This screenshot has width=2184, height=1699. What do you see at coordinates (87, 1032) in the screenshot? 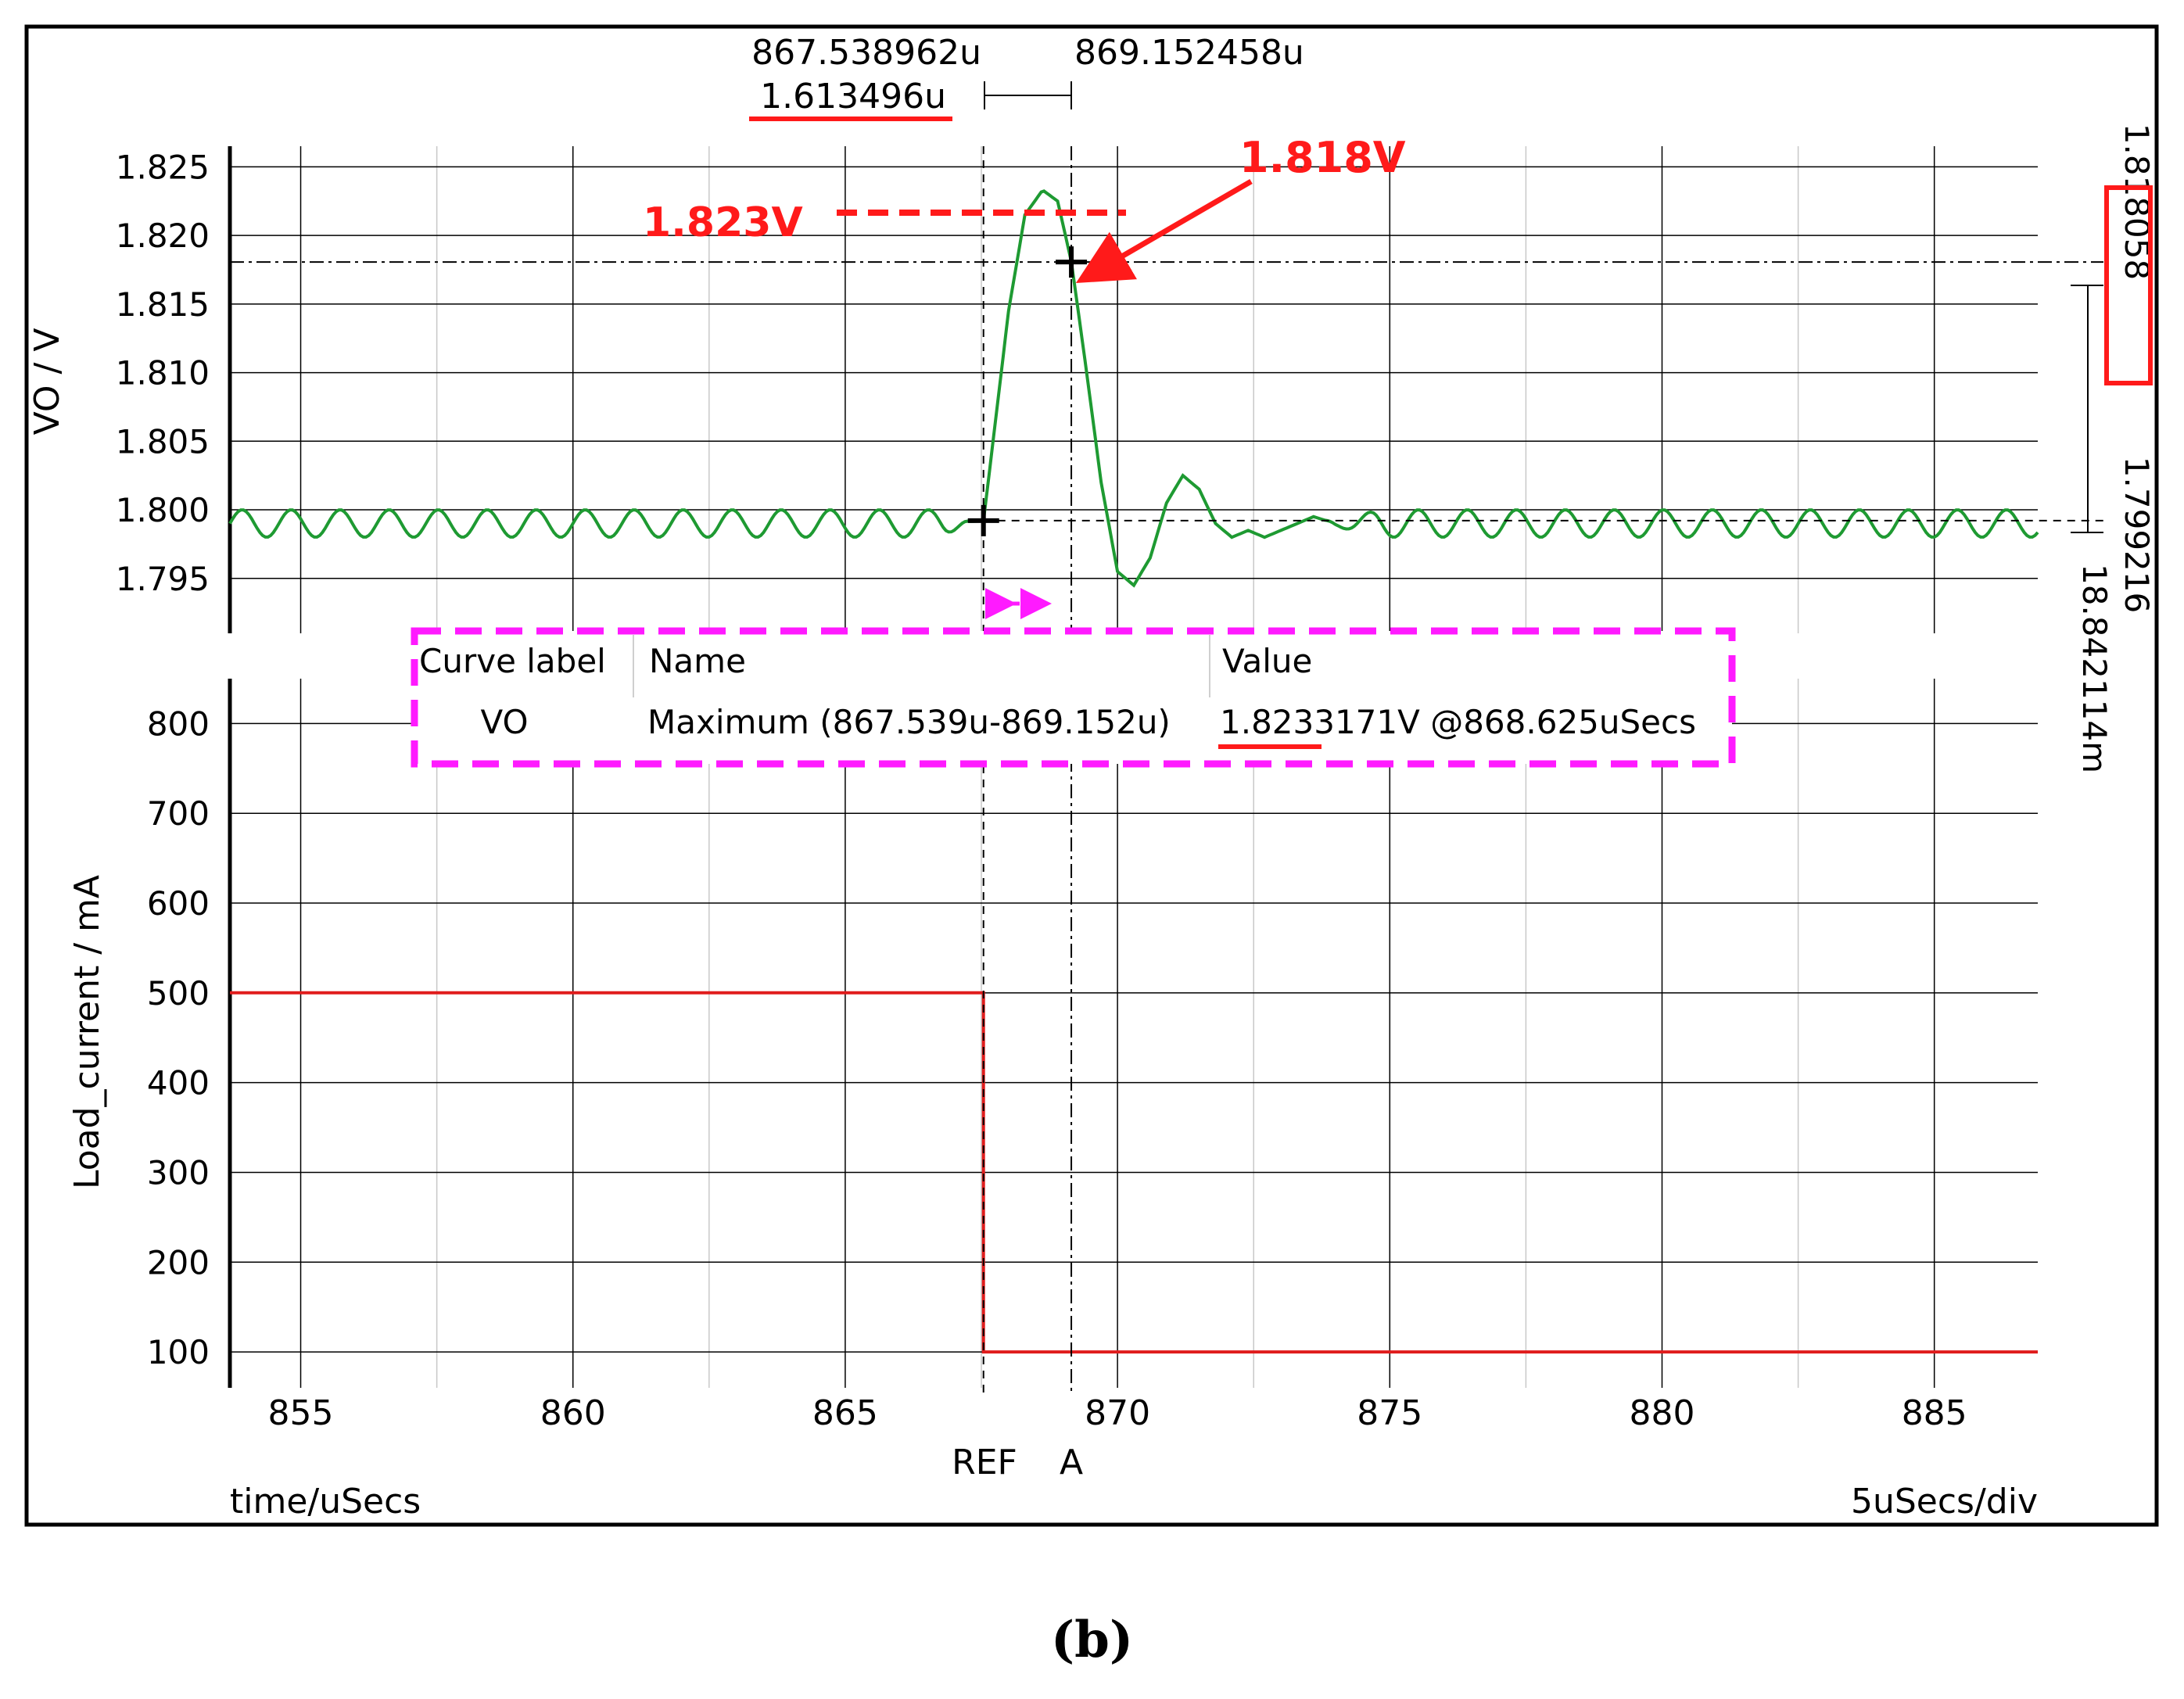
I see `load-axis-title: Load_current / mA` at bounding box center [87, 1032].